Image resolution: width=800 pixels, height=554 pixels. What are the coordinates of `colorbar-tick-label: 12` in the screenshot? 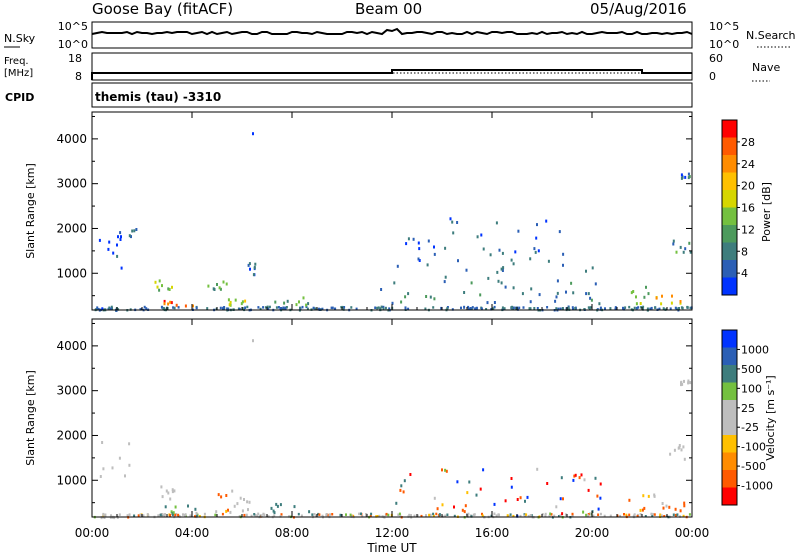 It's located at (748, 229).